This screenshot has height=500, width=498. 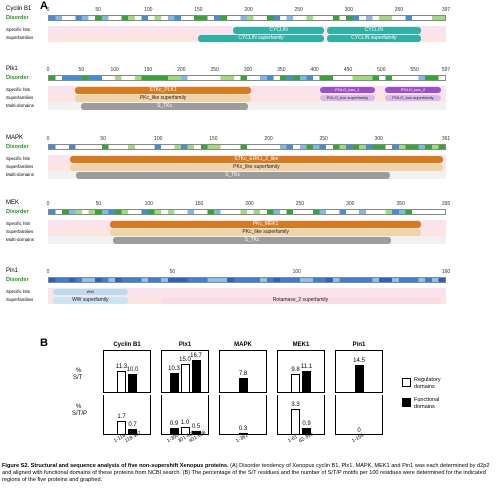 What do you see at coordinates (44, 6) in the screenshot?
I see `panel-a-letter: A` at bounding box center [44, 6].